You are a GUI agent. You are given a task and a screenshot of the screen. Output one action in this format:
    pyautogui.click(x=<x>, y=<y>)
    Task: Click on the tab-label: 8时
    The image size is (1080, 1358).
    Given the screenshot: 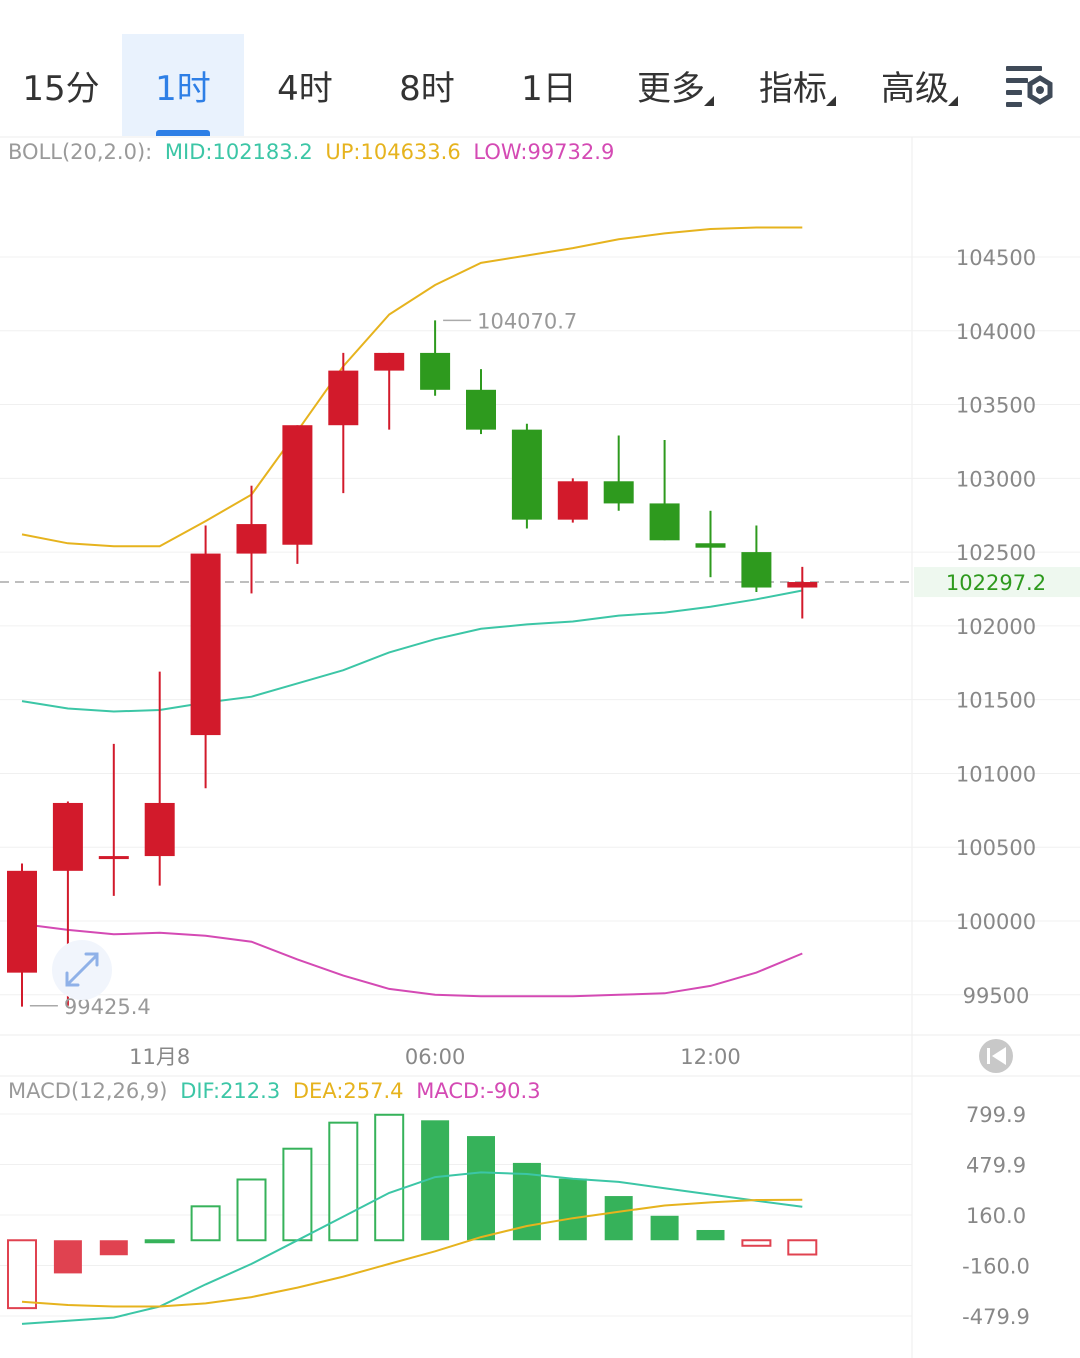 What is the action you would take?
    pyautogui.click(x=427, y=88)
    